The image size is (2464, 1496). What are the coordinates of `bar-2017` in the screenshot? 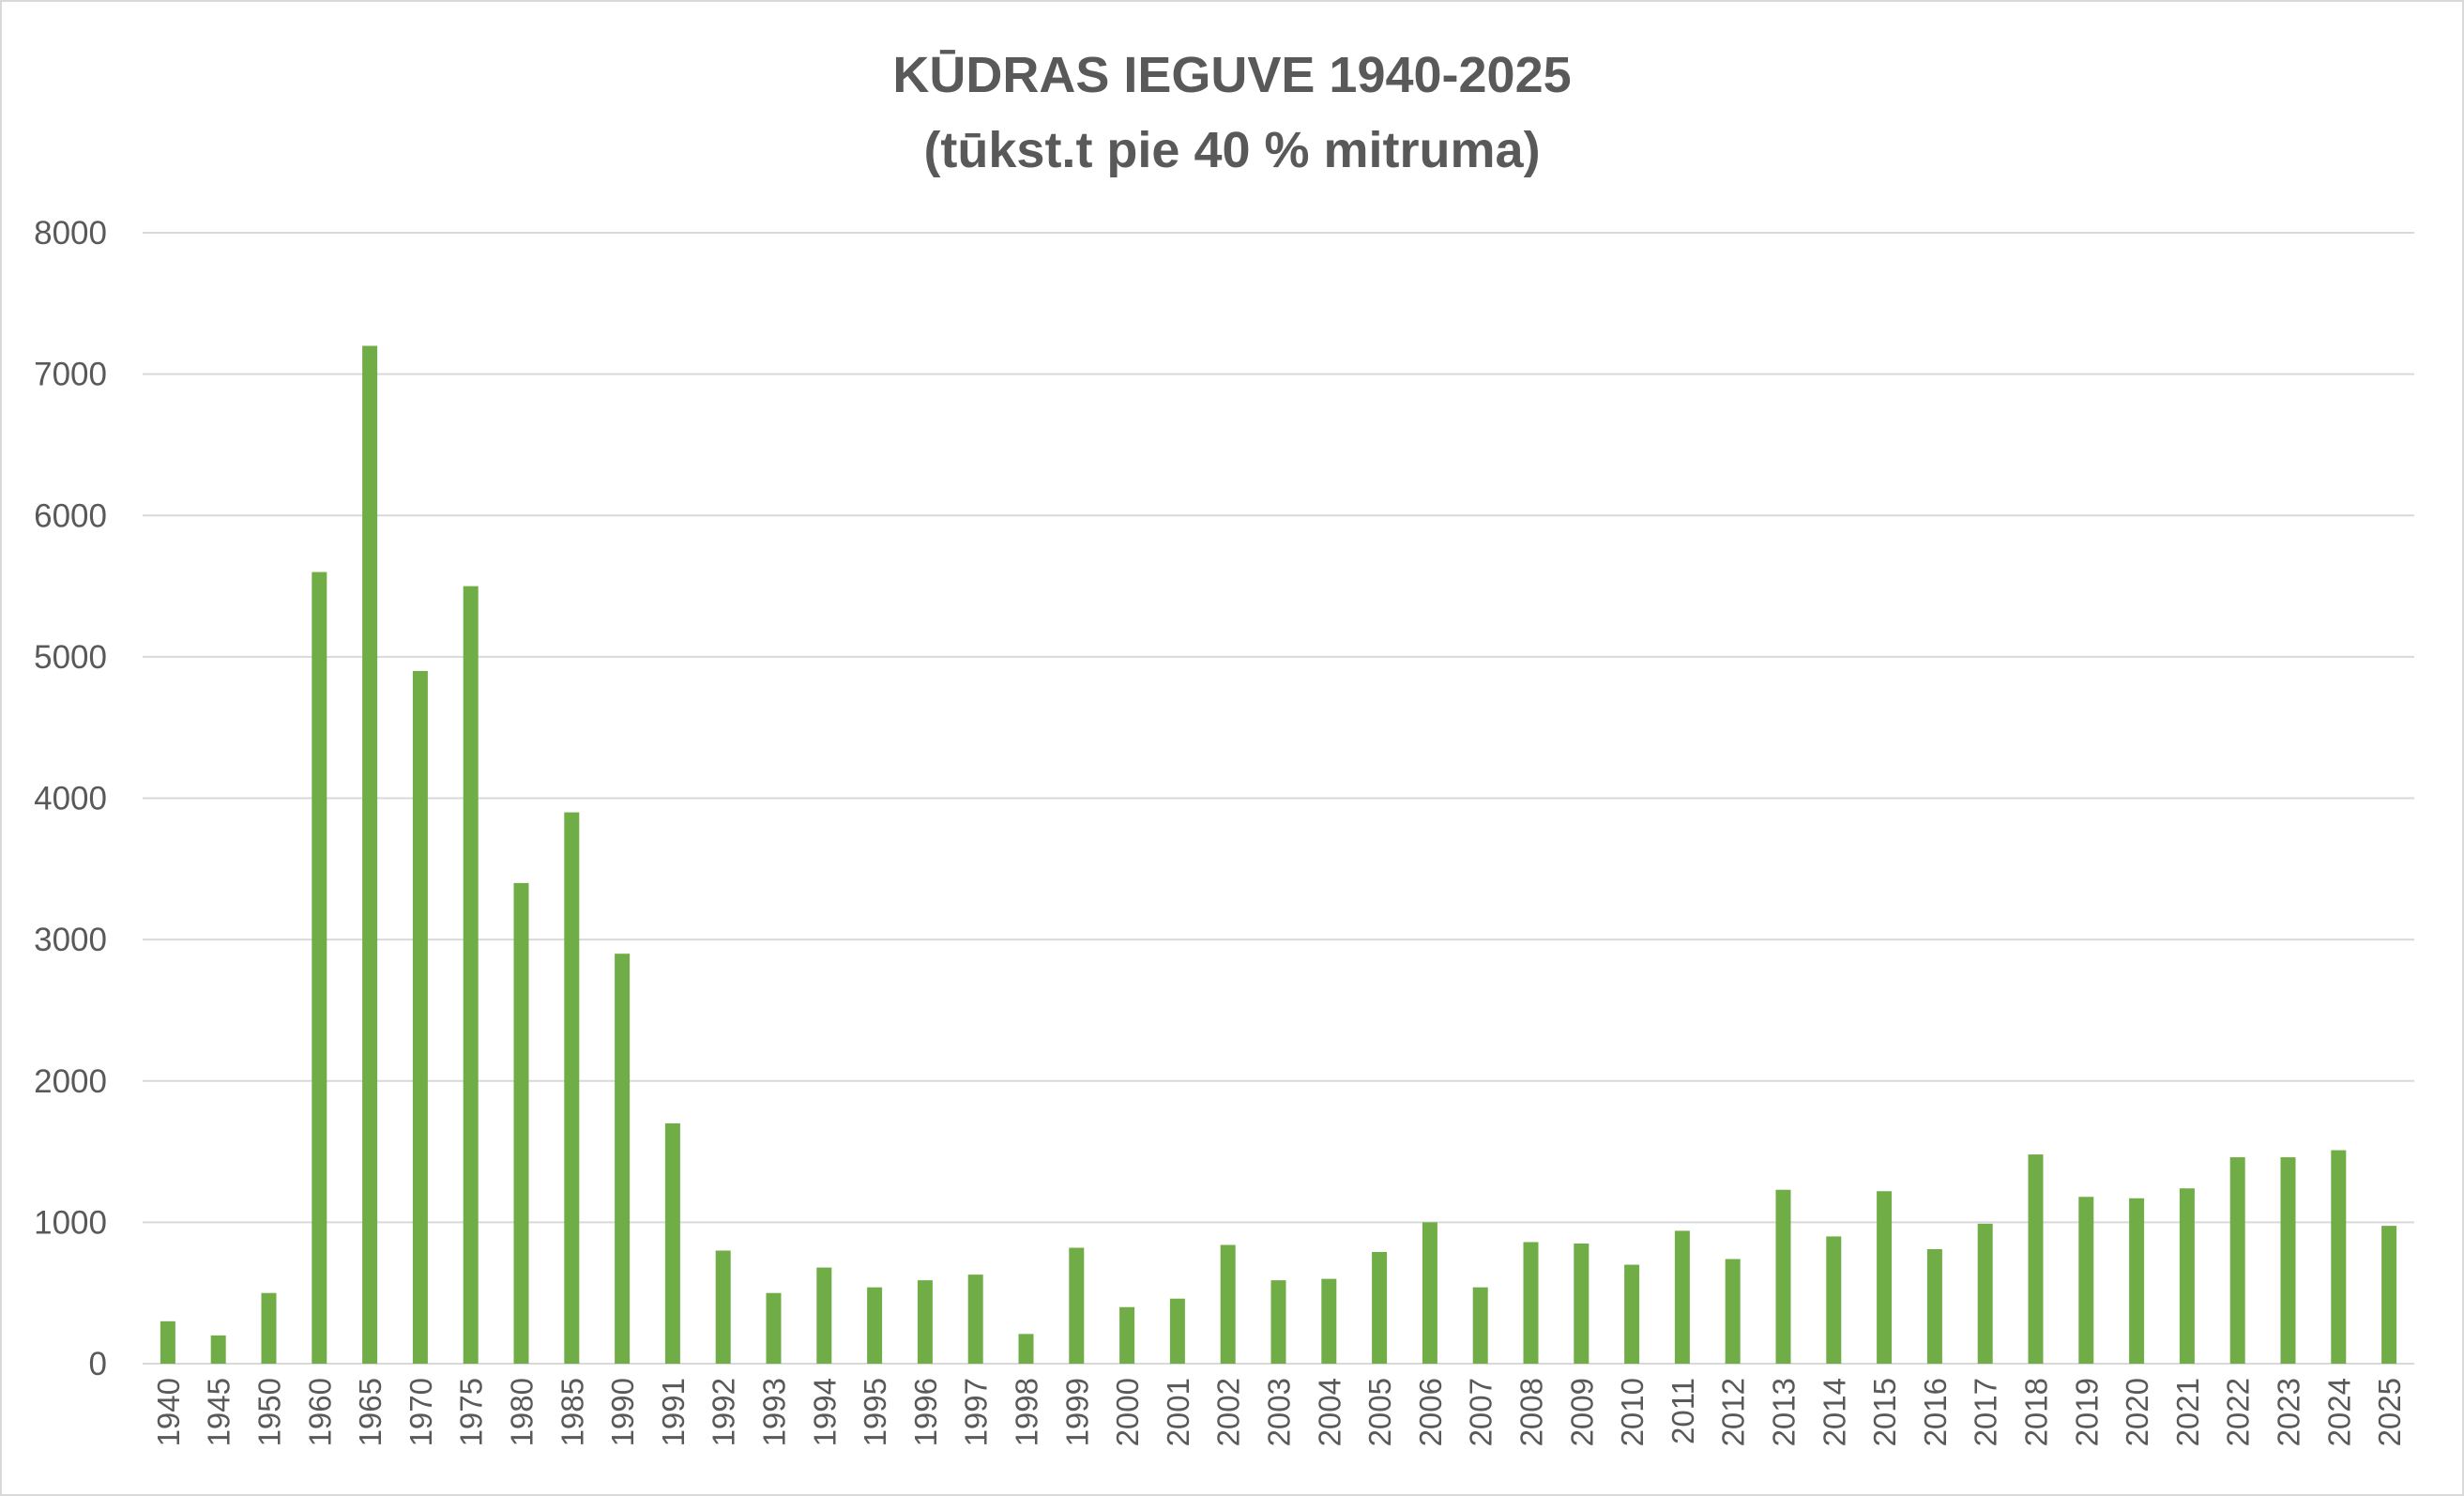 It's located at (1985, 1293).